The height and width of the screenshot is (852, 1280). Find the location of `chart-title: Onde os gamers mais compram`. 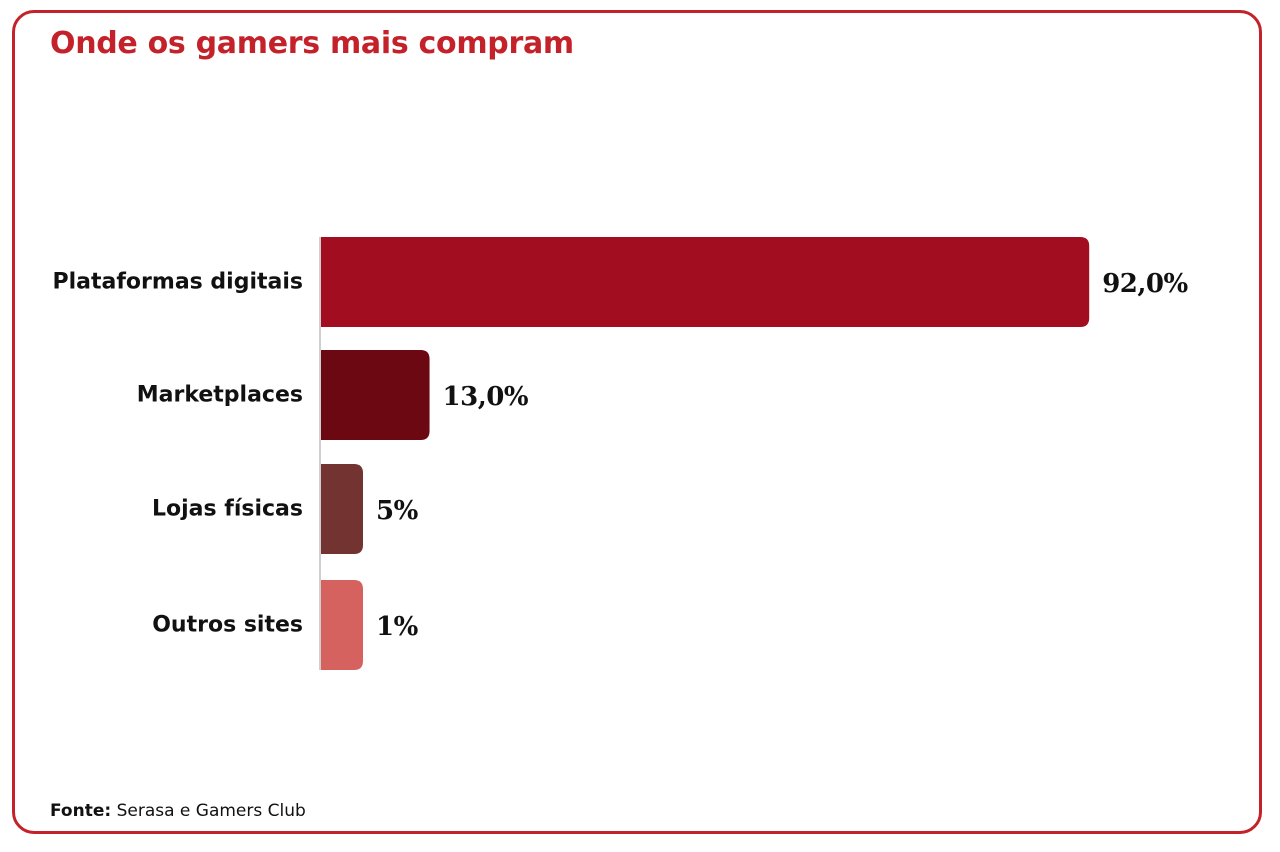

chart-title: Onde os gamers mais compram is located at coordinates (312, 43).